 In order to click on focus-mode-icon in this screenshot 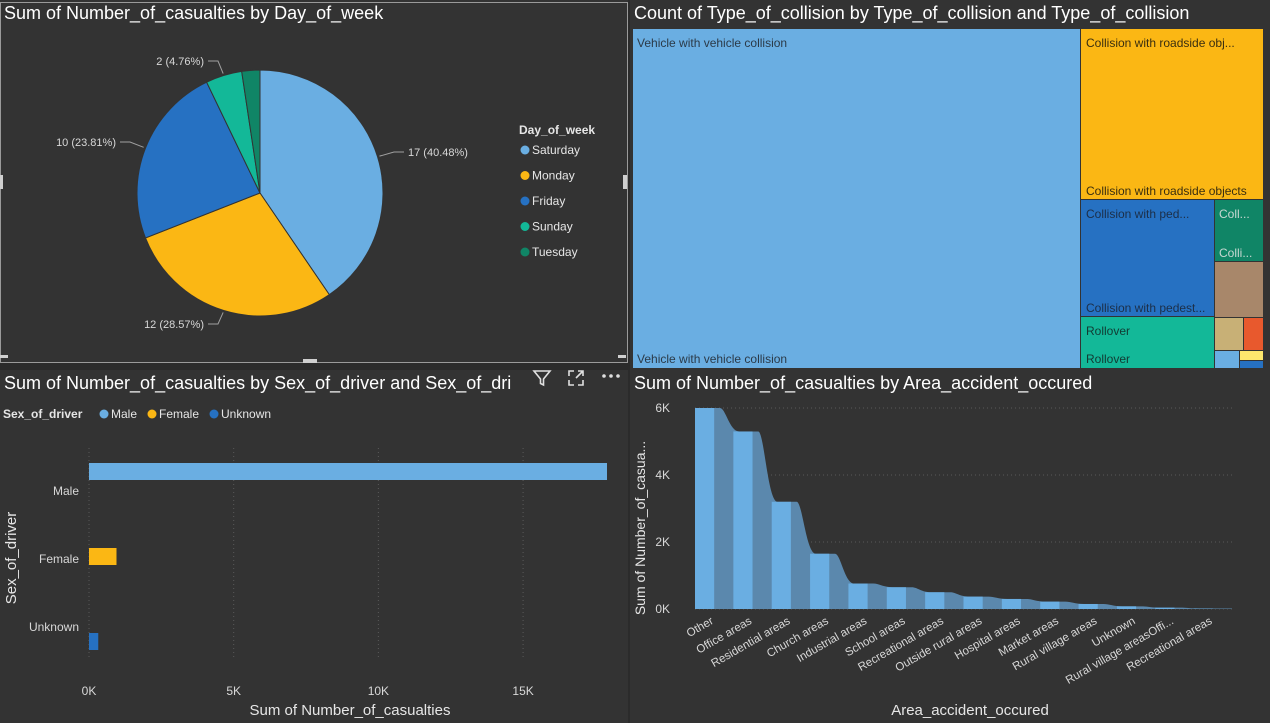, I will do `click(576, 380)`.